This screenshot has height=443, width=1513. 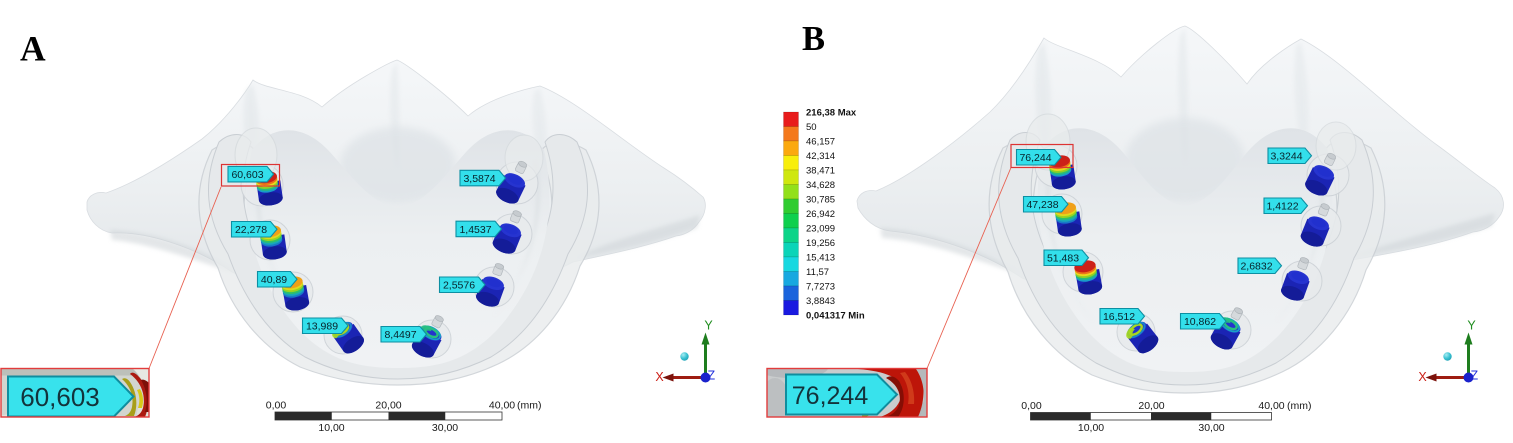 What do you see at coordinates (1286, 157) in the screenshot?
I see `svg-text: 3,3244` at bounding box center [1286, 157].